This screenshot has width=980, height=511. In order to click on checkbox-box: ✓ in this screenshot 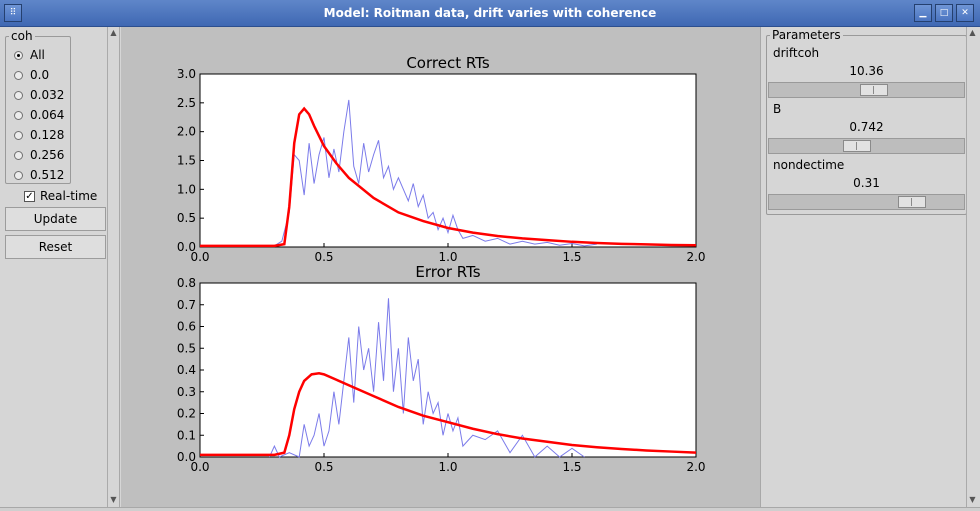, I will do `click(29, 196)`.